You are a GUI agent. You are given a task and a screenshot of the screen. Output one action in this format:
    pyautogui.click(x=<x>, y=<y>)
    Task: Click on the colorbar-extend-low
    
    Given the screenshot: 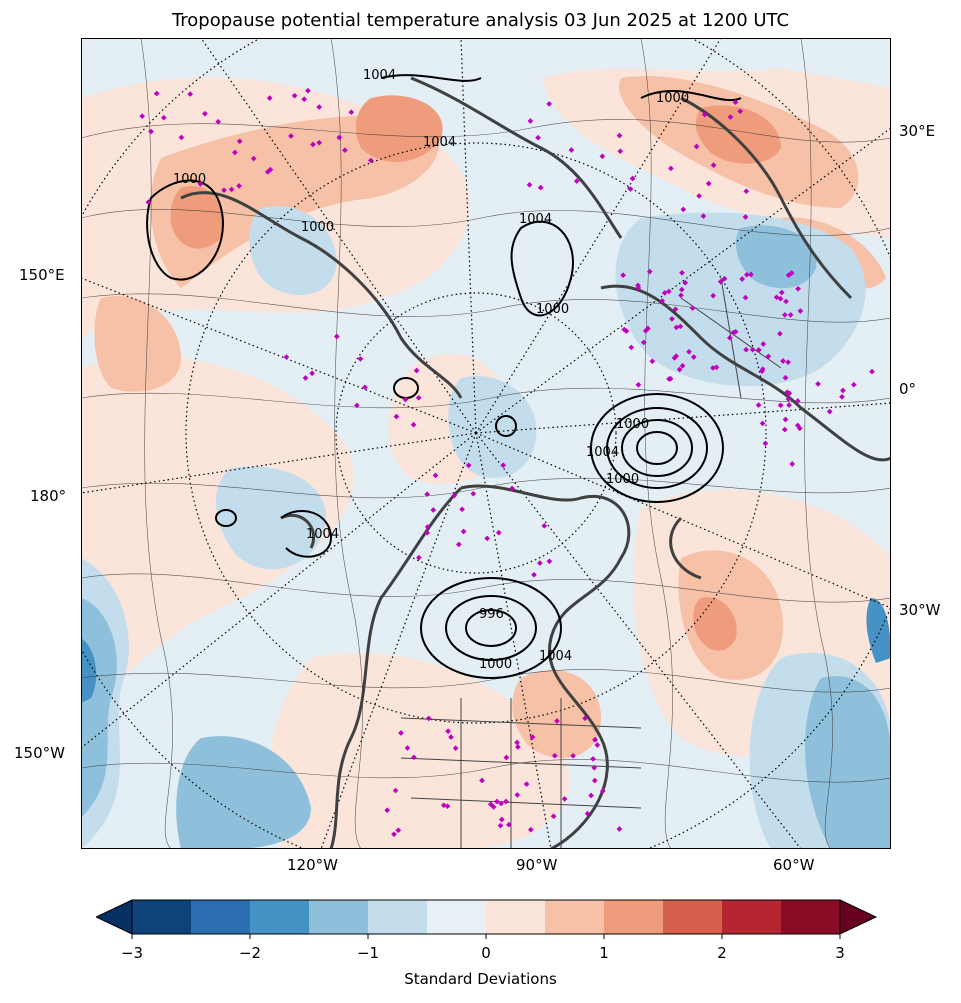 What is the action you would take?
    pyautogui.click(x=114, y=917)
    